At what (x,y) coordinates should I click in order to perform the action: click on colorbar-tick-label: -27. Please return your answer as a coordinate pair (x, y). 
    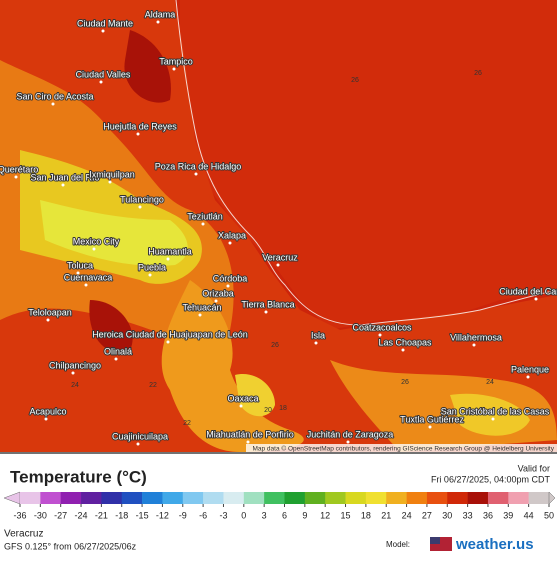
    Looking at the image, I should click on (60, 515).